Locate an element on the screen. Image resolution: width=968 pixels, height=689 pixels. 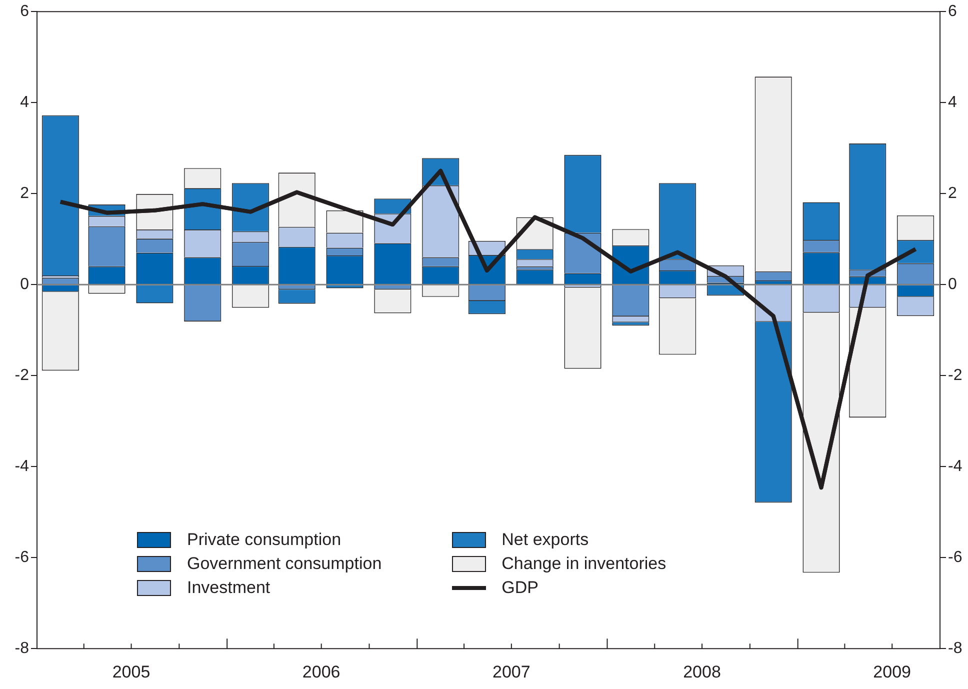
x-tick-label: 2008 is located at coordinates (702, 672).